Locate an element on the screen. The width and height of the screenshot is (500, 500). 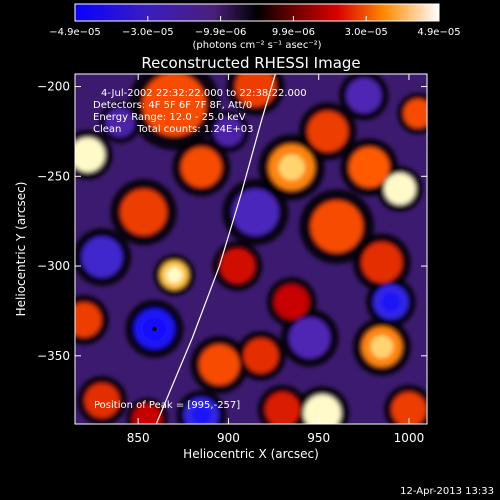
chart-title: Reconstructed RHESSI Image is located at coordinates (250, 63).